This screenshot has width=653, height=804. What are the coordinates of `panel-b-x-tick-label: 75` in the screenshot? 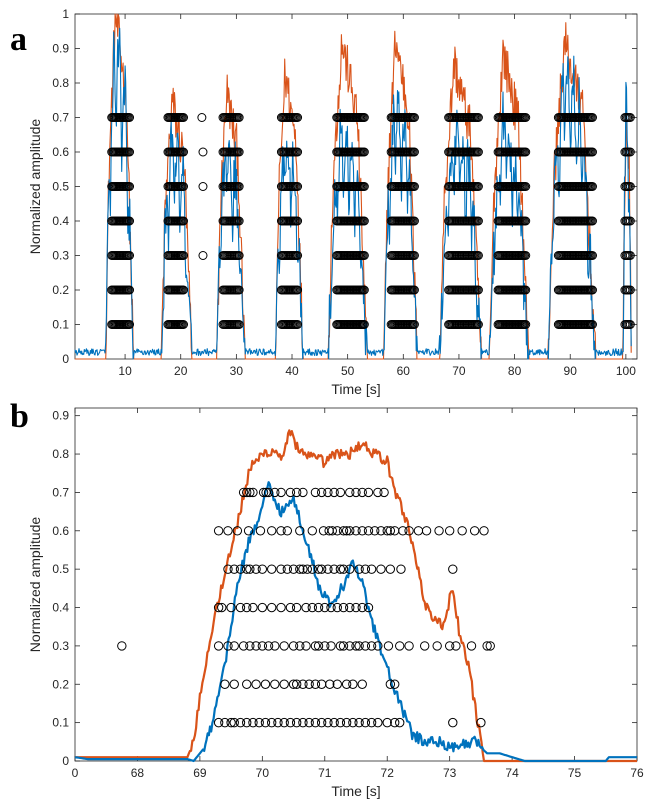 It's located at (575, 773).